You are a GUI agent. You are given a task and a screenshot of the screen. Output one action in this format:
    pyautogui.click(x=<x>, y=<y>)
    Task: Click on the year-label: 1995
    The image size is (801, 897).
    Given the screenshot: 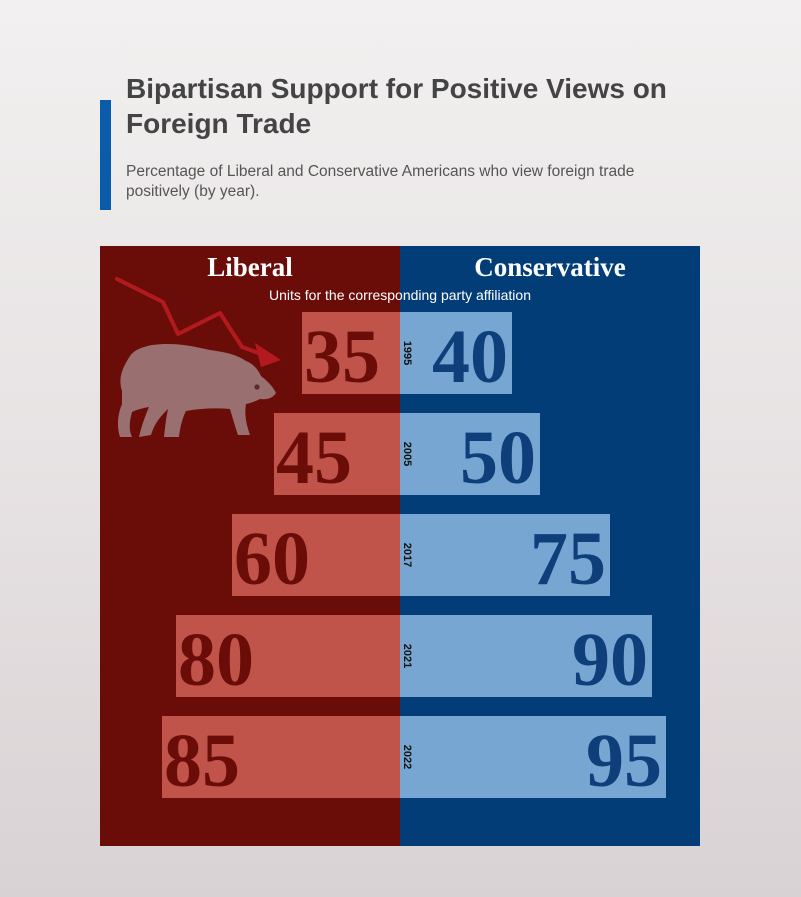 What is the action you would take?
    pyautogui.click(x=407, y=353)
    